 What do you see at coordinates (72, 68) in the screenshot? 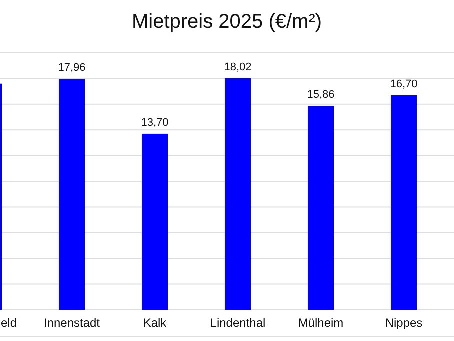
I see `data-label: 17,96` at bounding box center [72, 68].